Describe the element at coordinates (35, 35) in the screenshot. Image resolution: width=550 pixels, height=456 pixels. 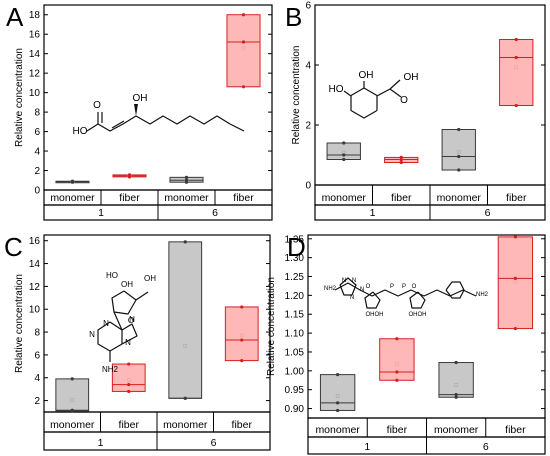
I see `y-tick-label: 16` at that location.